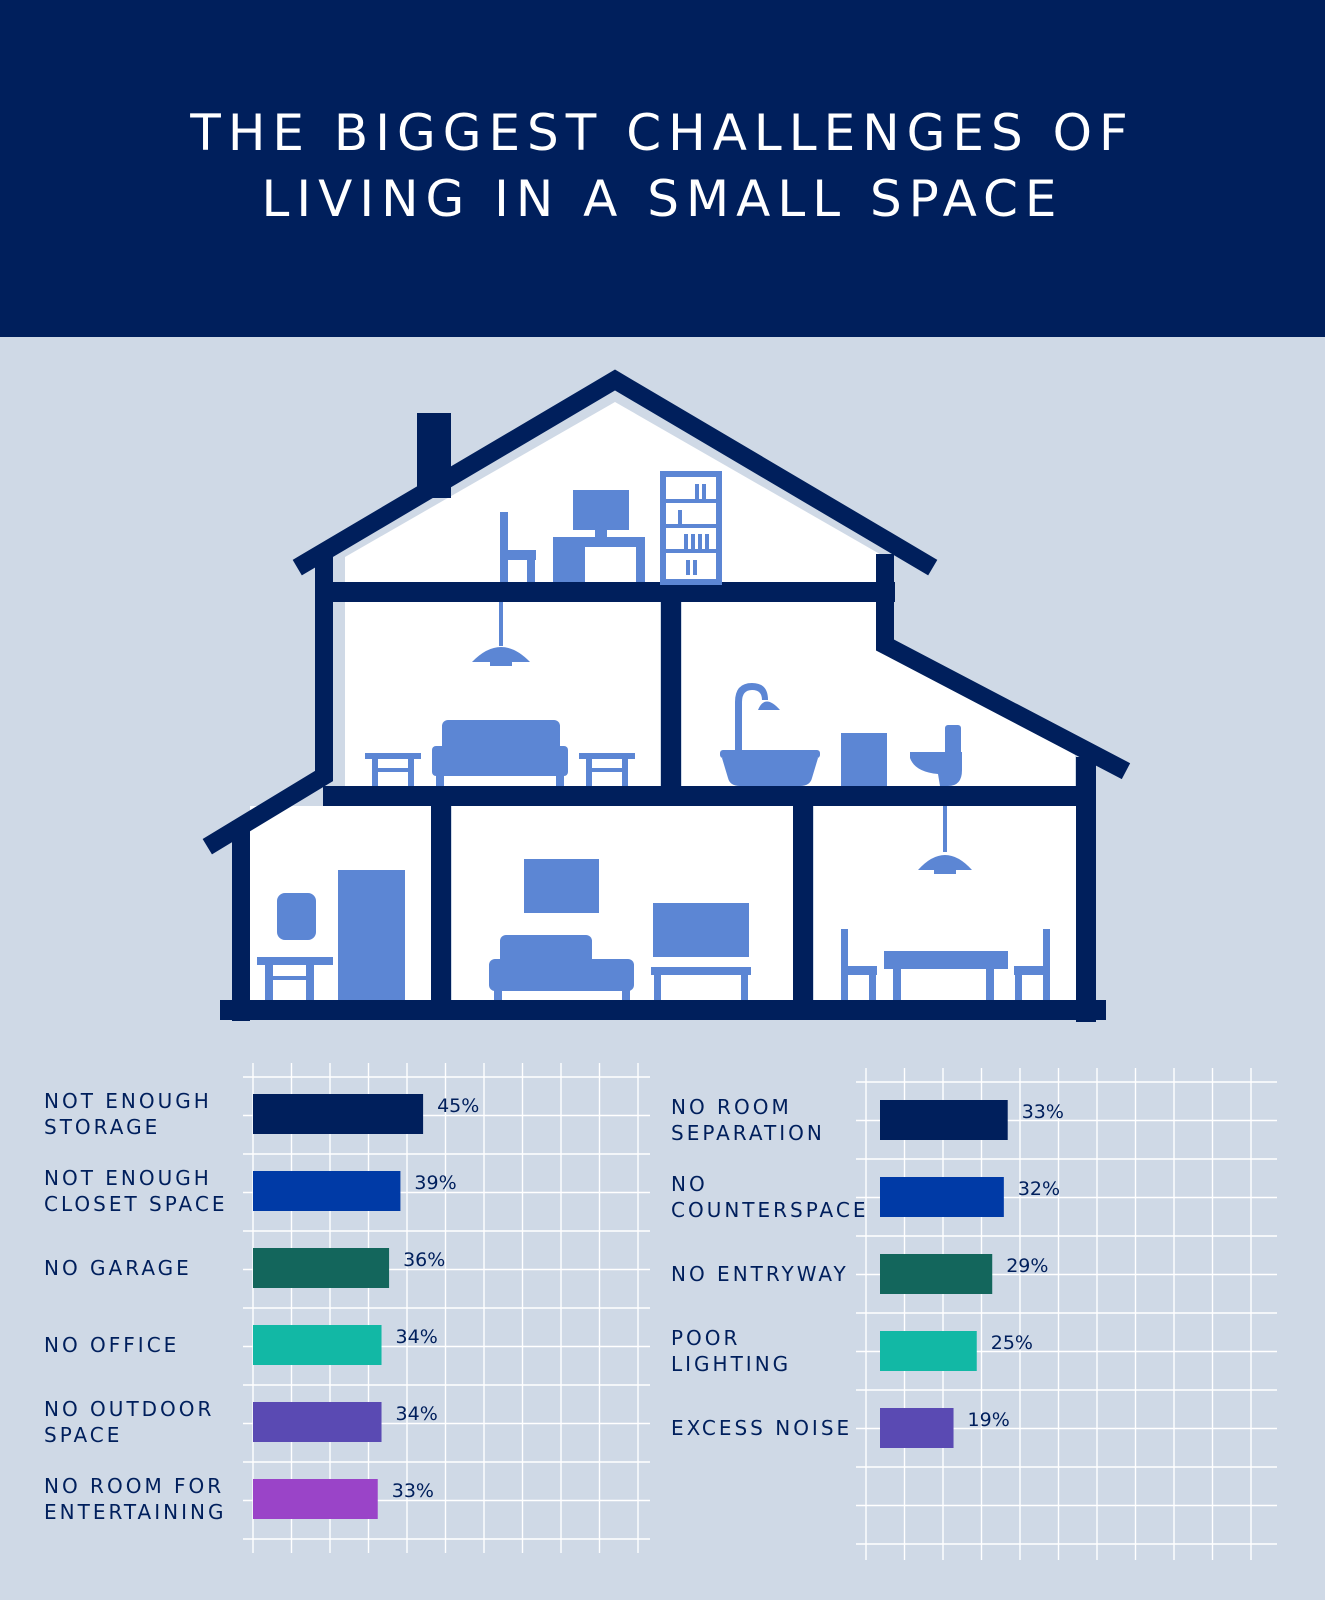 This screenshot has width=1325, height=1600. Describe the element at coordinates (135, 1204) in the screenshot. I see `category-label-line: CLOSET SPACE` at that location.